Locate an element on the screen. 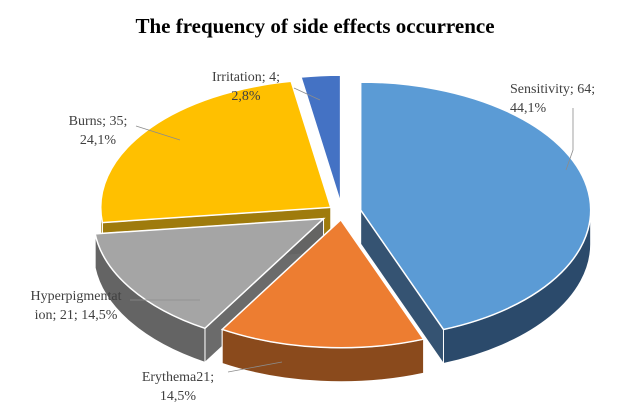 The height and width of the screenshot is (417, 630). pie-slice-irritation is located at coordinates (320, 139).